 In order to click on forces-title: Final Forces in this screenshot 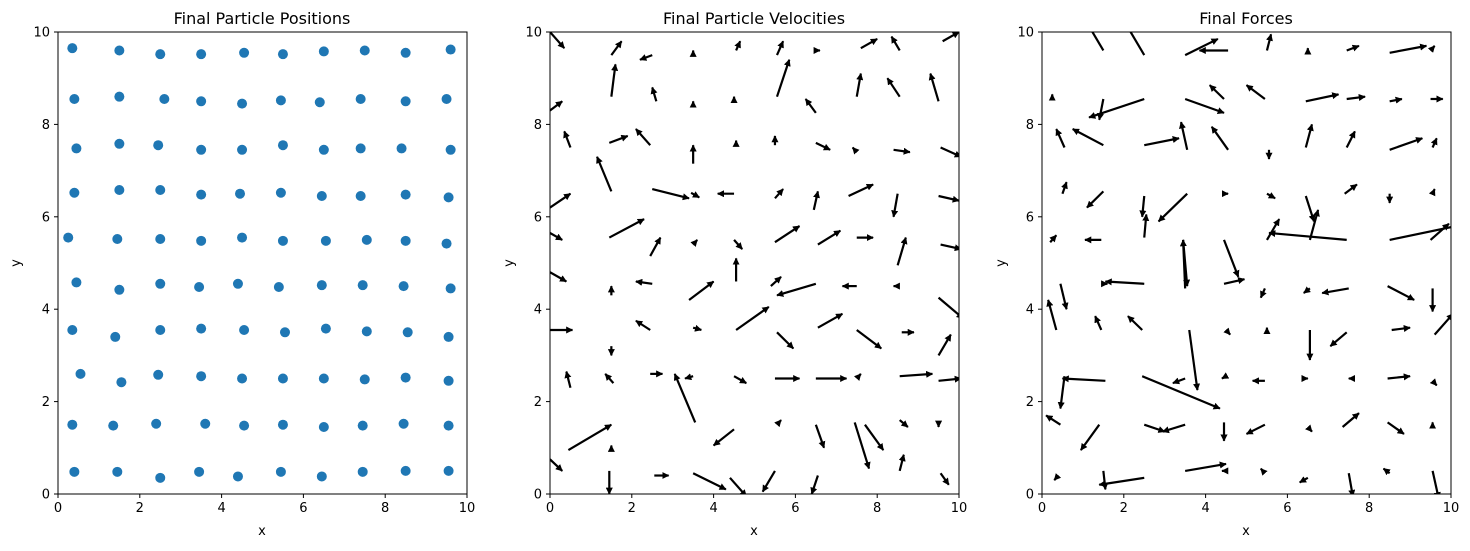, I will do `click(1246, 18)`.